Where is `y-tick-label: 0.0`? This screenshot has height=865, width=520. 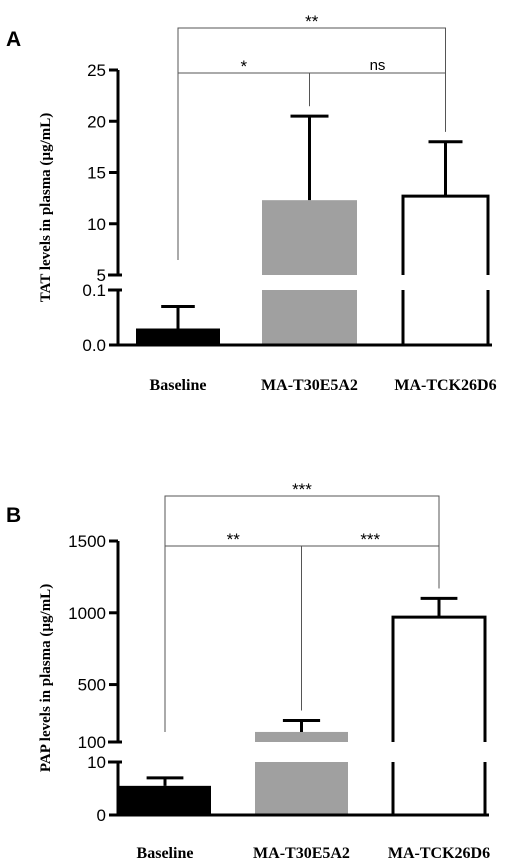
y-tick-label: 0.0 is located at coordinates (94, 345).